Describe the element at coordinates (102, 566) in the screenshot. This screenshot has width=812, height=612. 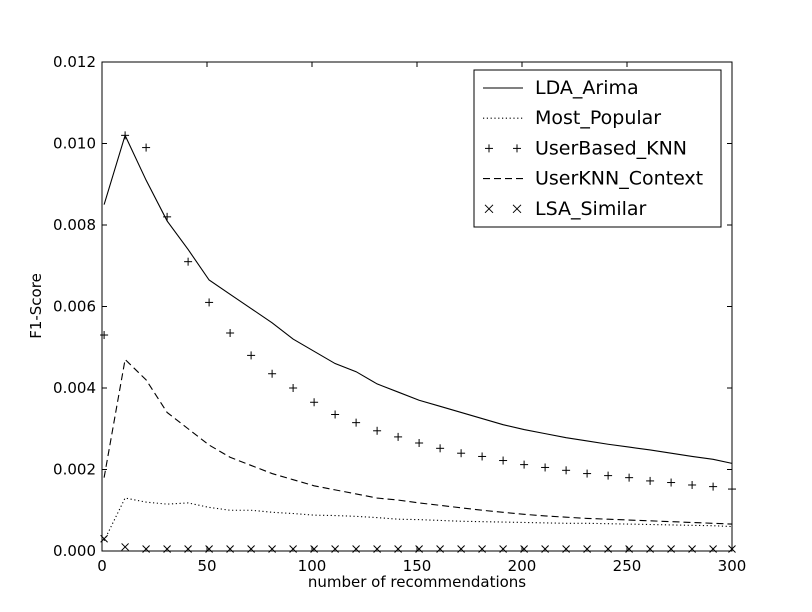
I see `x-tick-label: 0` at that location.